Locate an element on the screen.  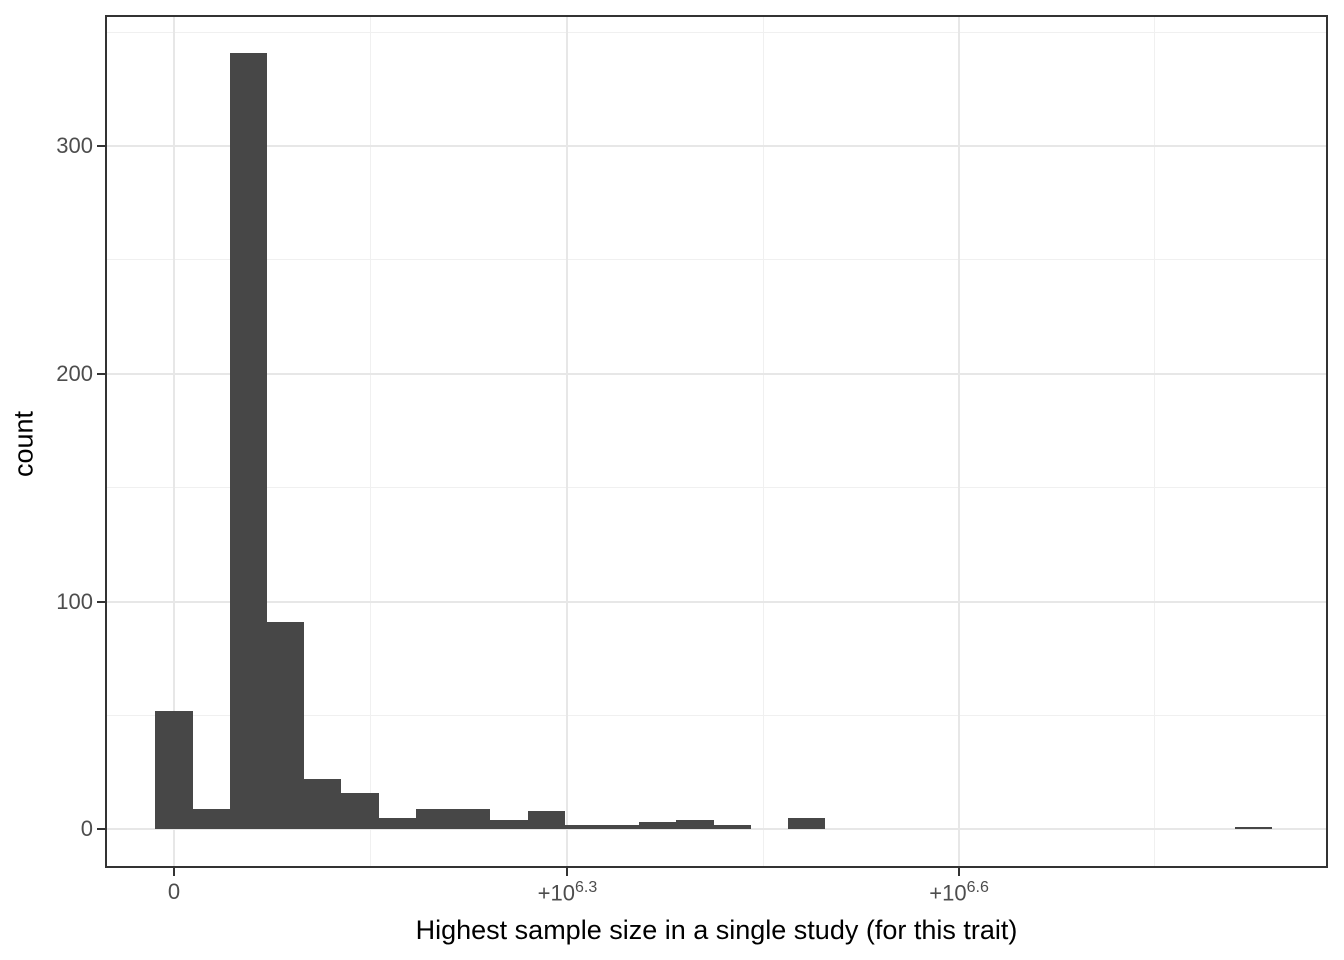
x-tick-label-exponent: 6.3 is located at coordinates (586, 887).